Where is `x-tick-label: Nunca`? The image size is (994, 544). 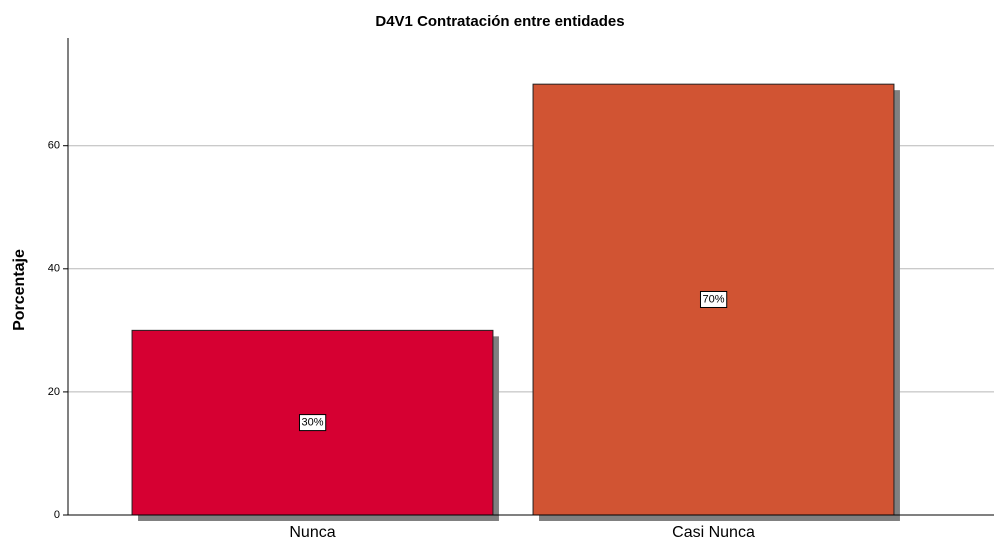
x-tick-label: Nunca is located at coordinates (312, 532).